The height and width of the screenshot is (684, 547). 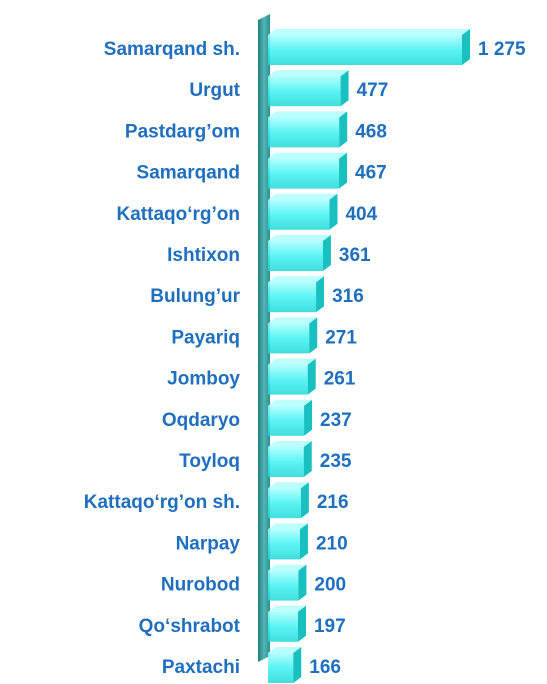 What do you see at coordinates (325, 667) in the screenshot?
I see `value-label: 166` at bounding box center [325, 667].